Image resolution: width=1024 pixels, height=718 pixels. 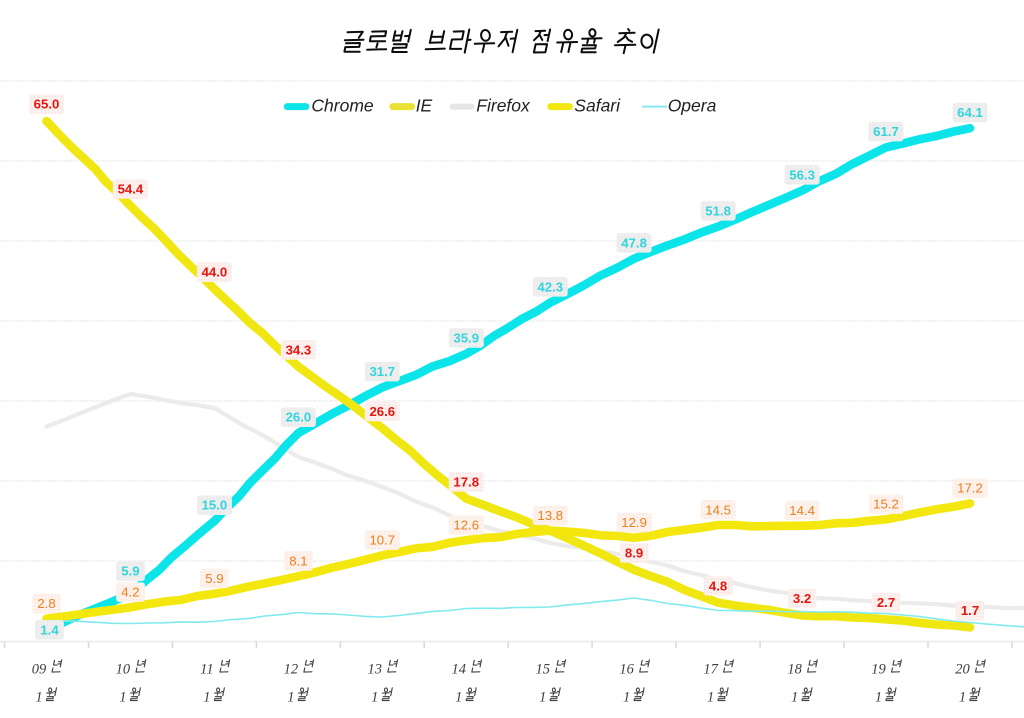 What do you see at coordinates (886, 131) in the screenshot?
I see `svg-text: 61.7` at bounding box center [886, 131].